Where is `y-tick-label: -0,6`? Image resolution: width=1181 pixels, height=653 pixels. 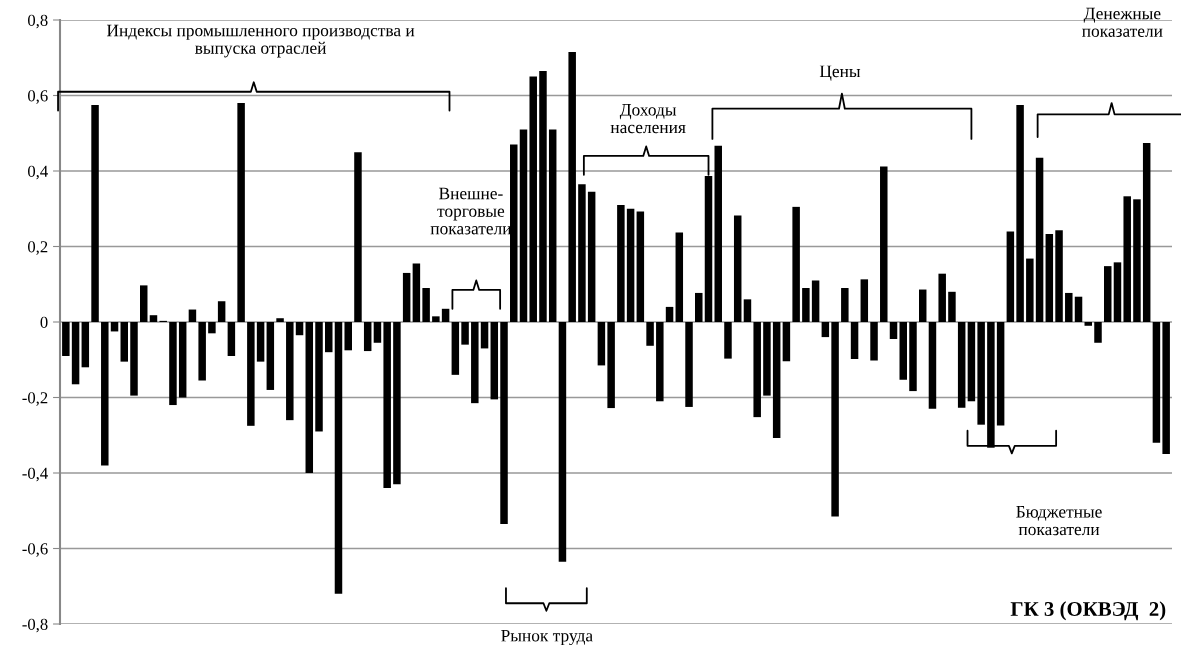 y-tick-label: -0,6 is located at coordinates (35, 550).